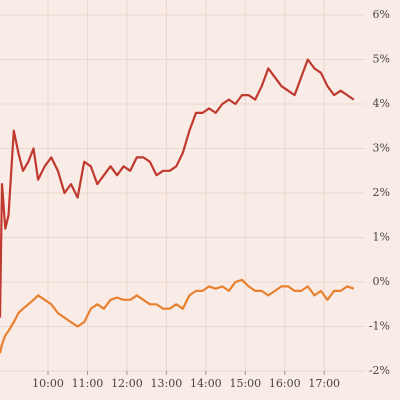  What do you see at coordinates (48, 383) in the screenshot?
I see `x-tick-label: 10:00` at bounding box center [48, 383].